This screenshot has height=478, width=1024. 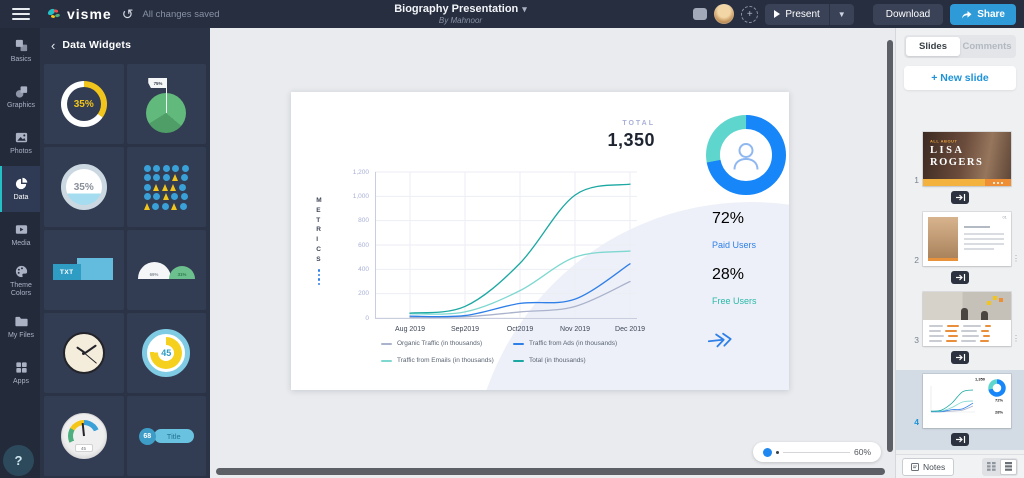 I want to click on widget-speedometer: 45, so click(x=84, y=436).